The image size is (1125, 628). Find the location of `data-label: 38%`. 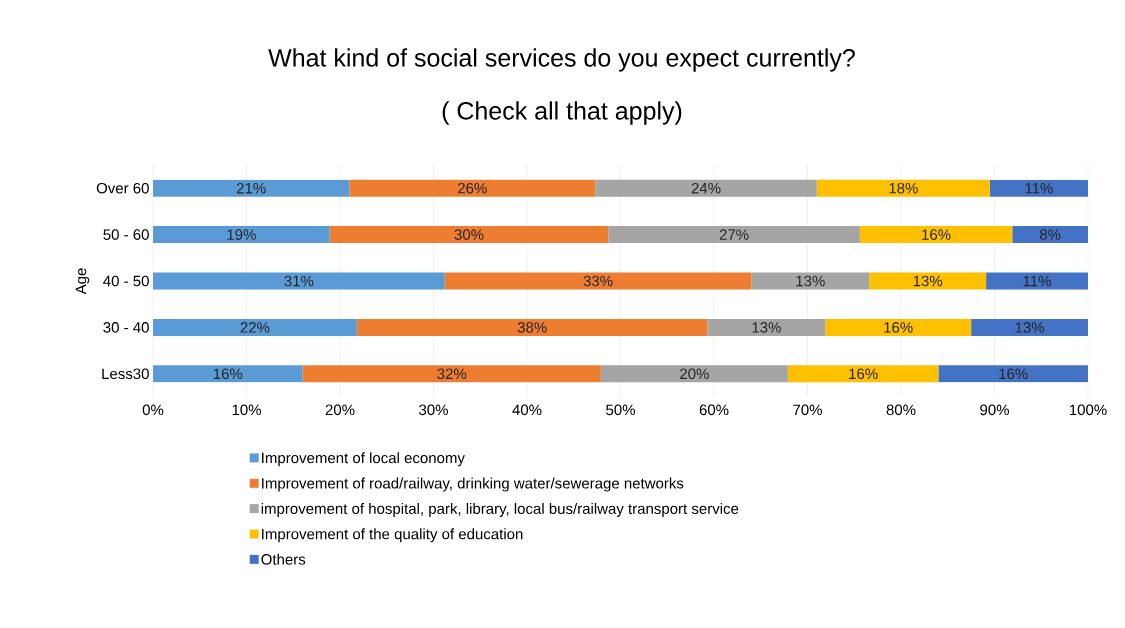

data-label: 38% is located at coordinates (532, 327).